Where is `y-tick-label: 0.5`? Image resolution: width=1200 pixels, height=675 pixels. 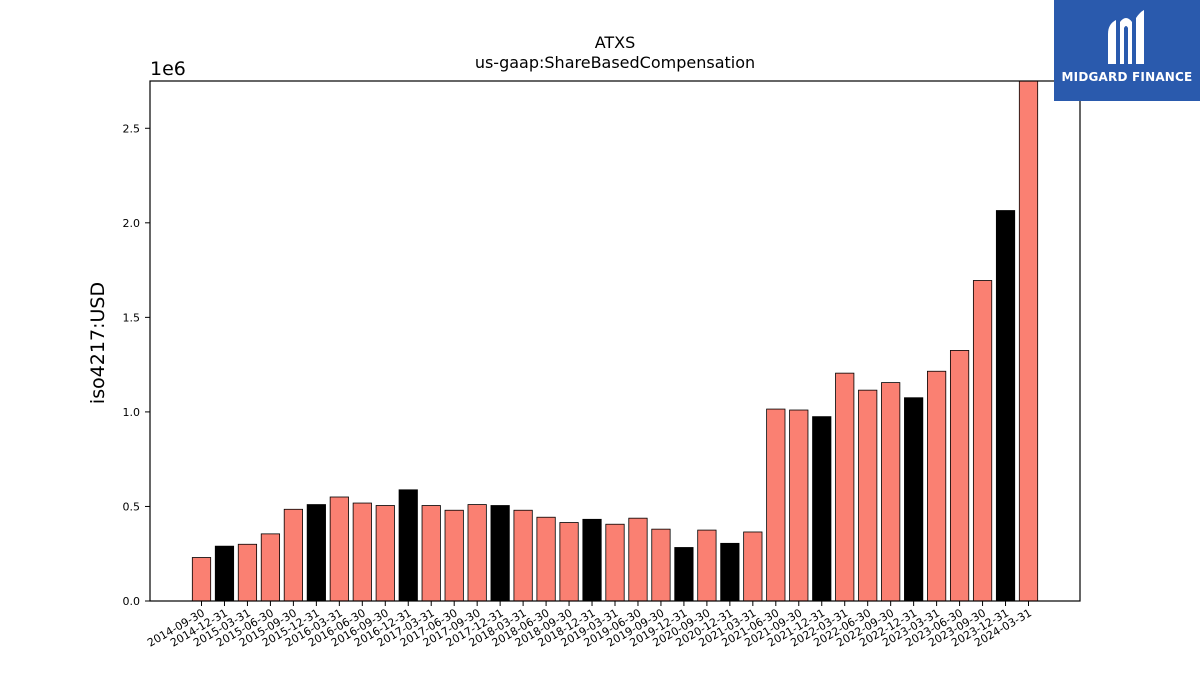
y-tick-label: 0.5 is located at coordinates (132, 506).